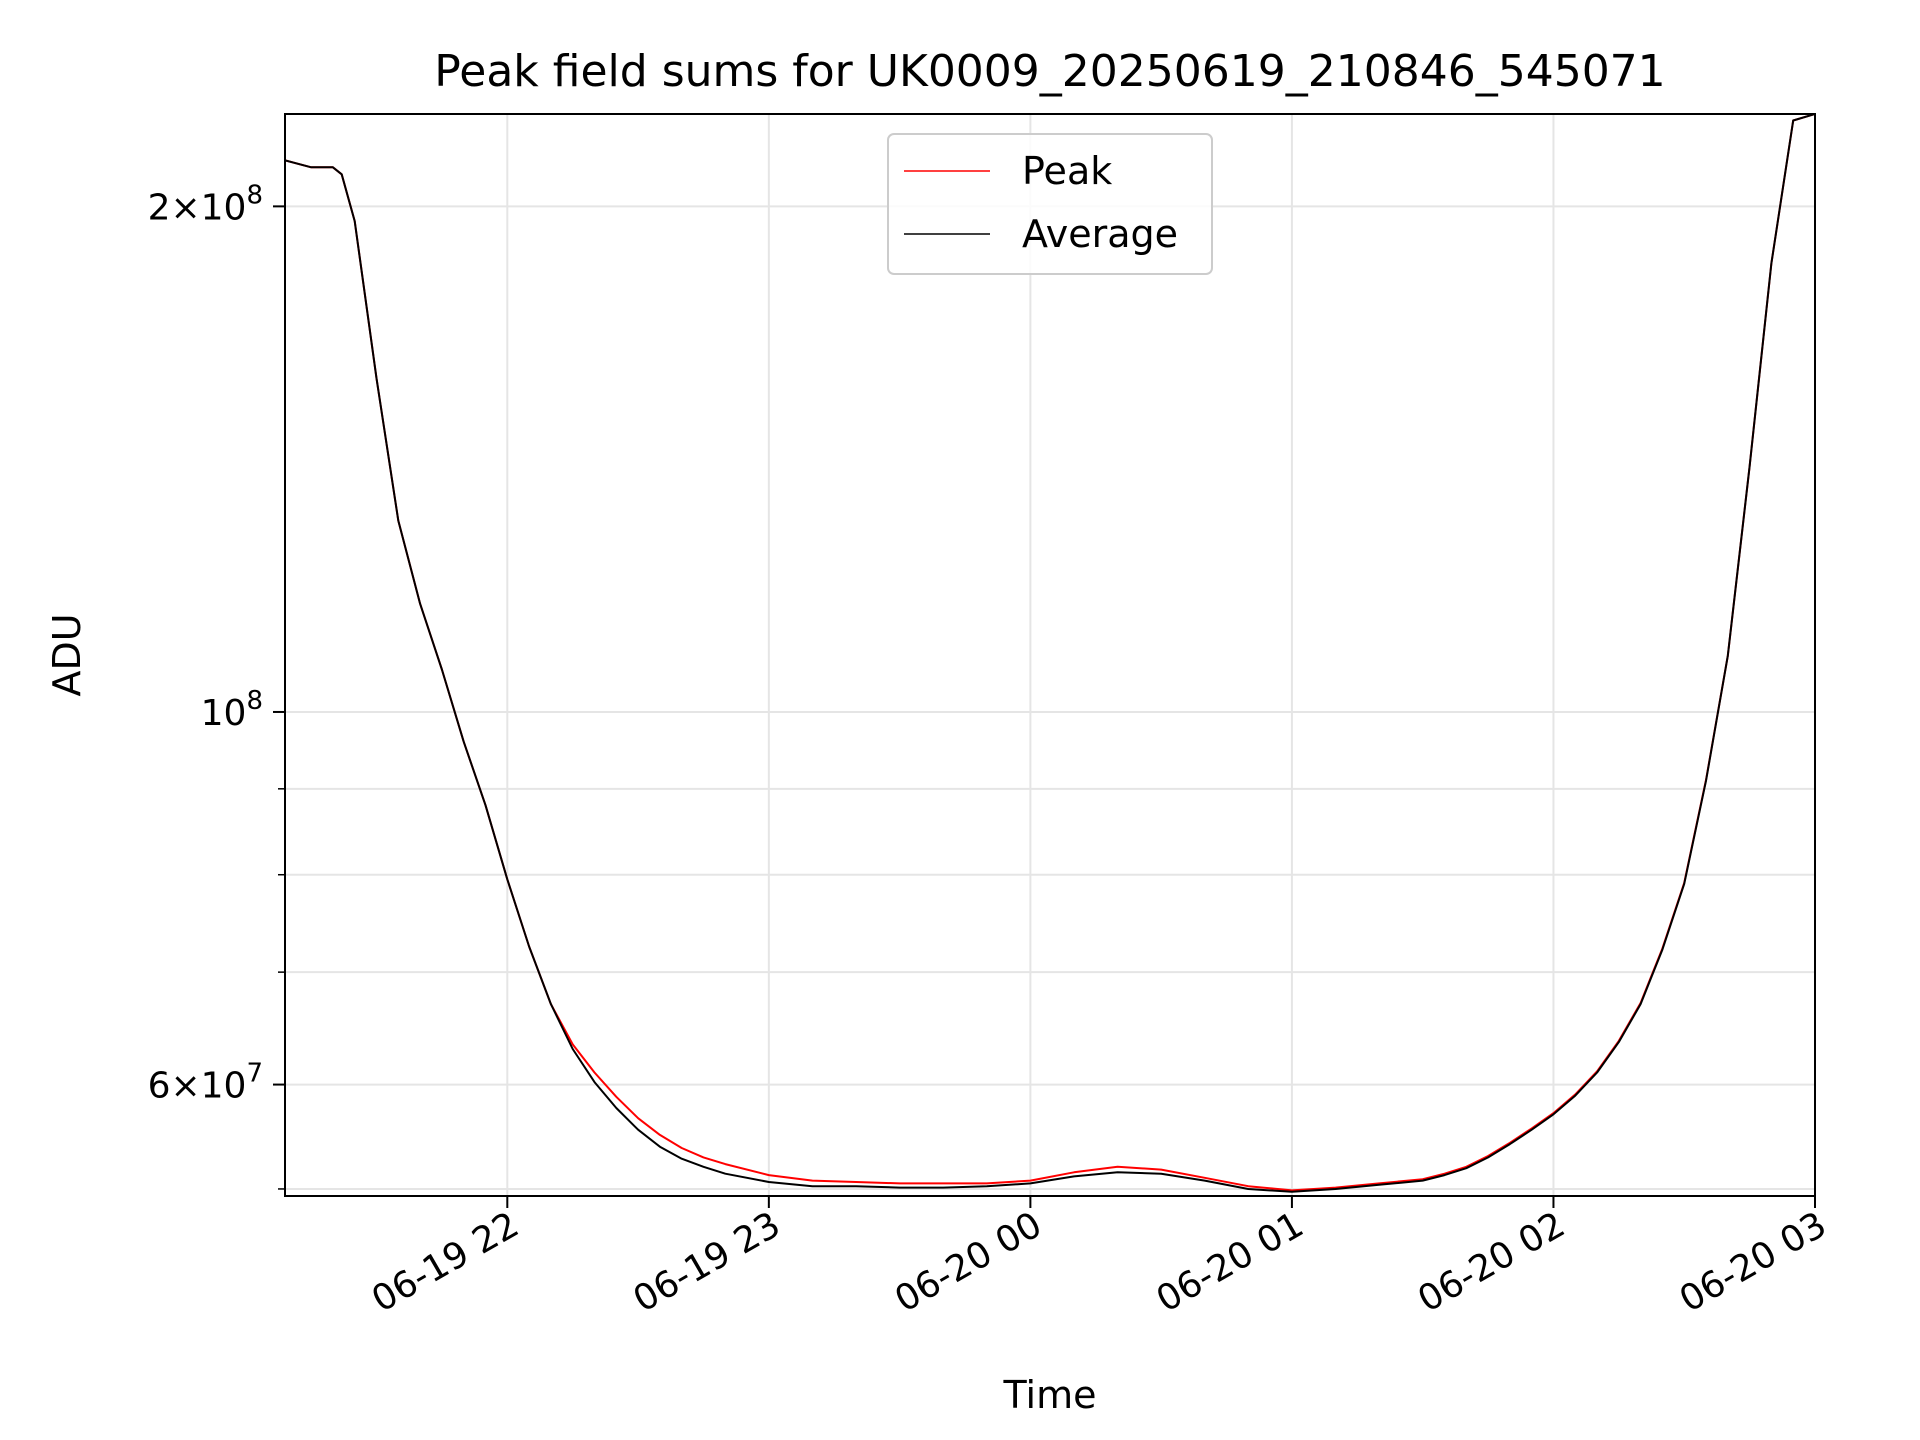  I want to click on y-tick-label: 6×107, so click(205, 1083).